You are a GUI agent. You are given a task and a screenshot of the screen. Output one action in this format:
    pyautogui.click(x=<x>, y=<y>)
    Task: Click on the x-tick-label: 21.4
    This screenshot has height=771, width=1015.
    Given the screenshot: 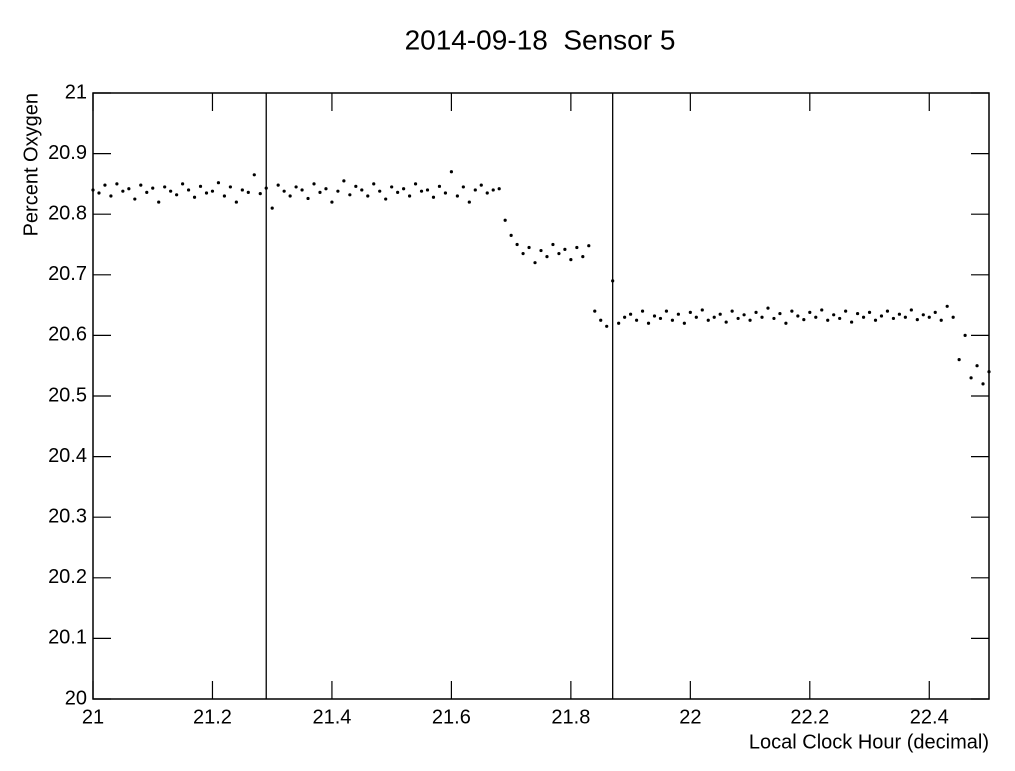 What is the action you would take?
    pyautogui.click(x=331, y=717)
    